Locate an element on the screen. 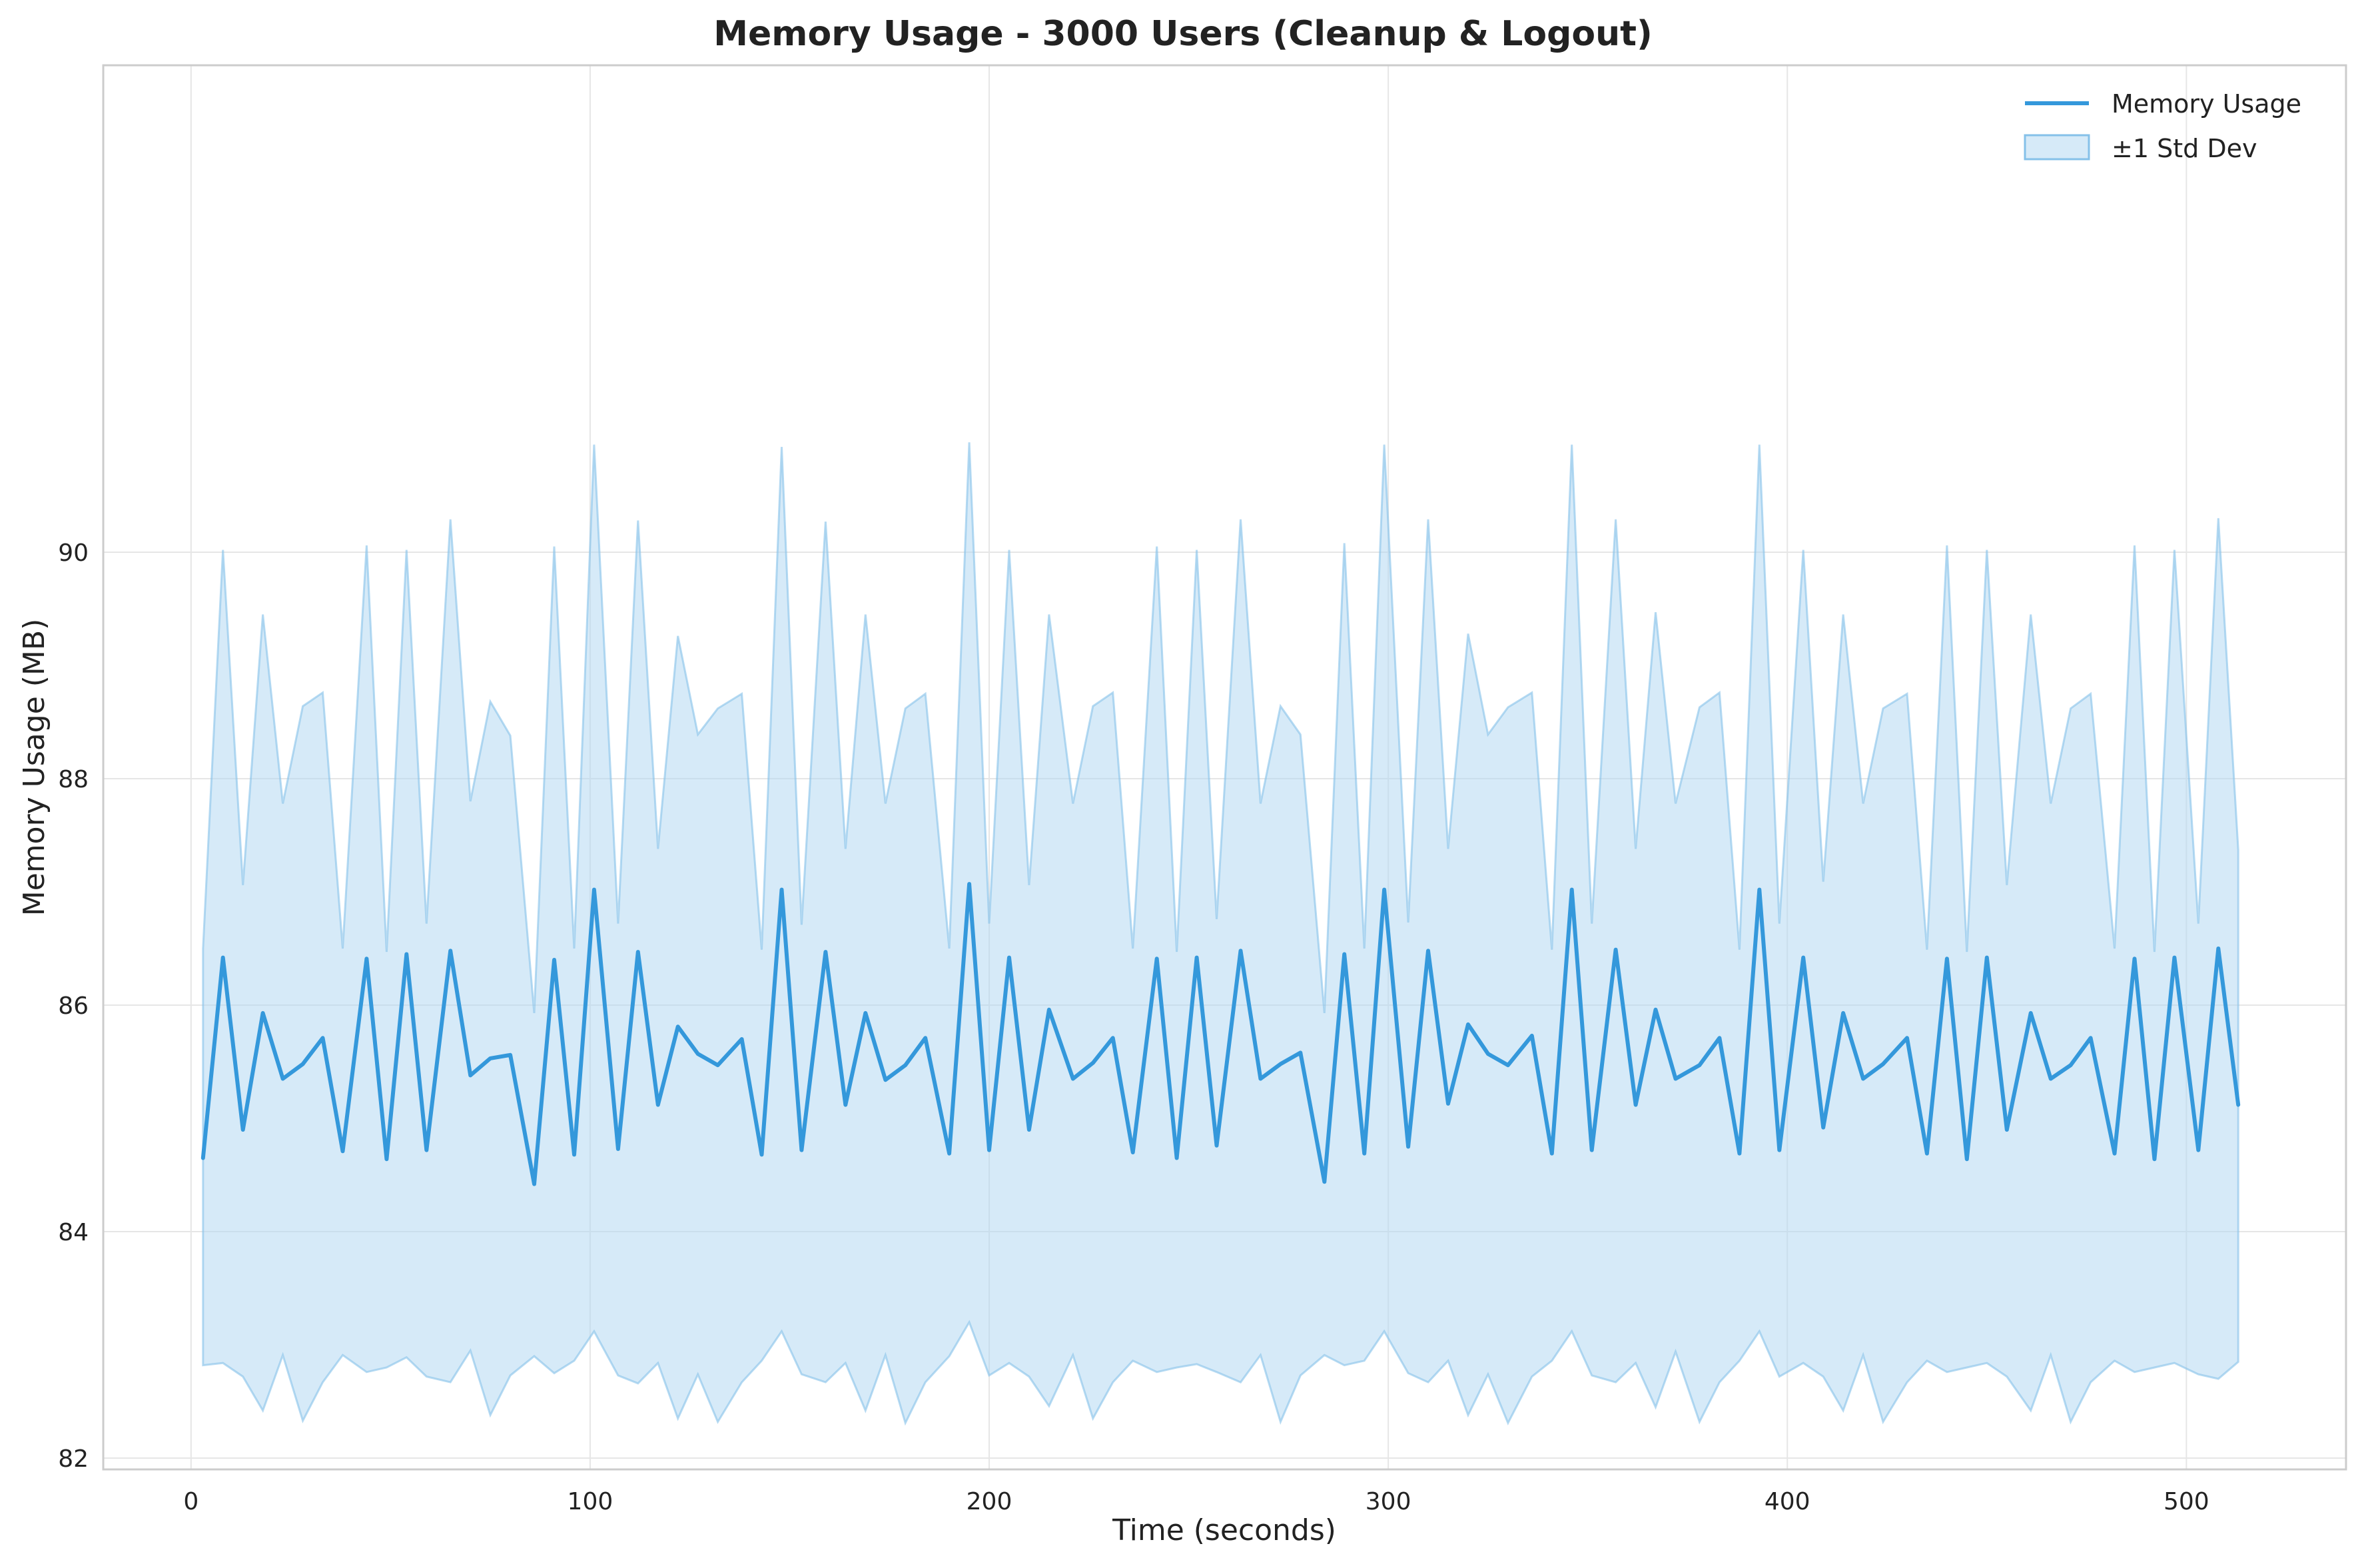  y-tick-label: 82 is located at coordinates (73, 1459).